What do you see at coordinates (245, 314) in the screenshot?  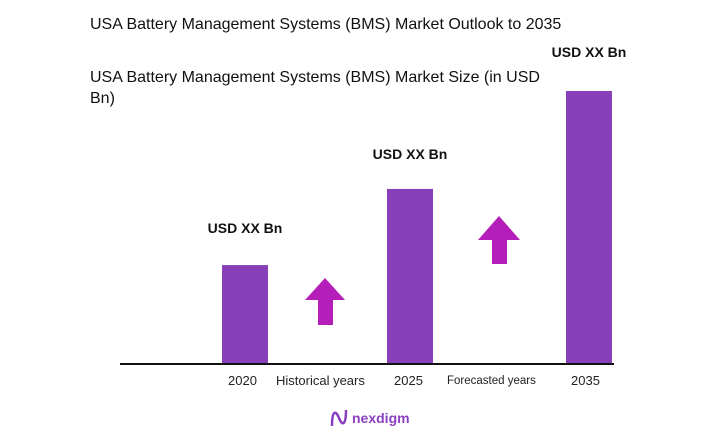 I see `bar-2020` at bounding box center [245, 314].